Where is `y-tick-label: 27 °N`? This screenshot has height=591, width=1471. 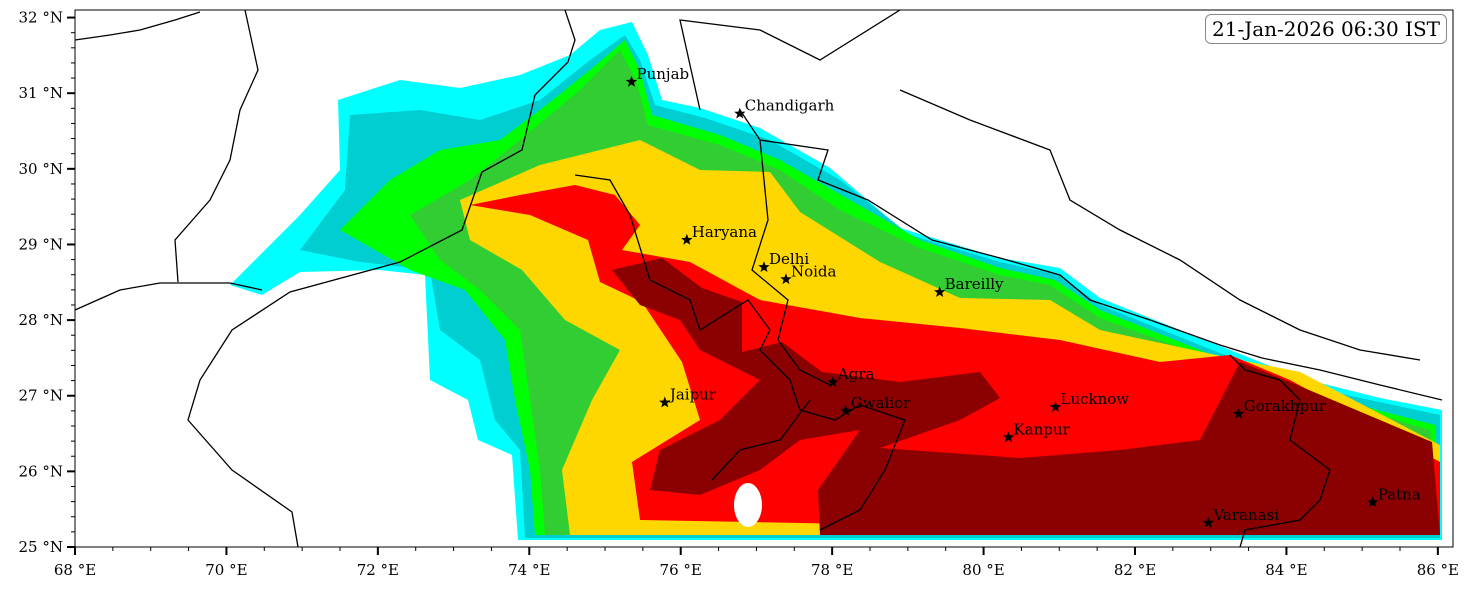
y-tick-label: 27 °N is located at coordinates (41, 396).